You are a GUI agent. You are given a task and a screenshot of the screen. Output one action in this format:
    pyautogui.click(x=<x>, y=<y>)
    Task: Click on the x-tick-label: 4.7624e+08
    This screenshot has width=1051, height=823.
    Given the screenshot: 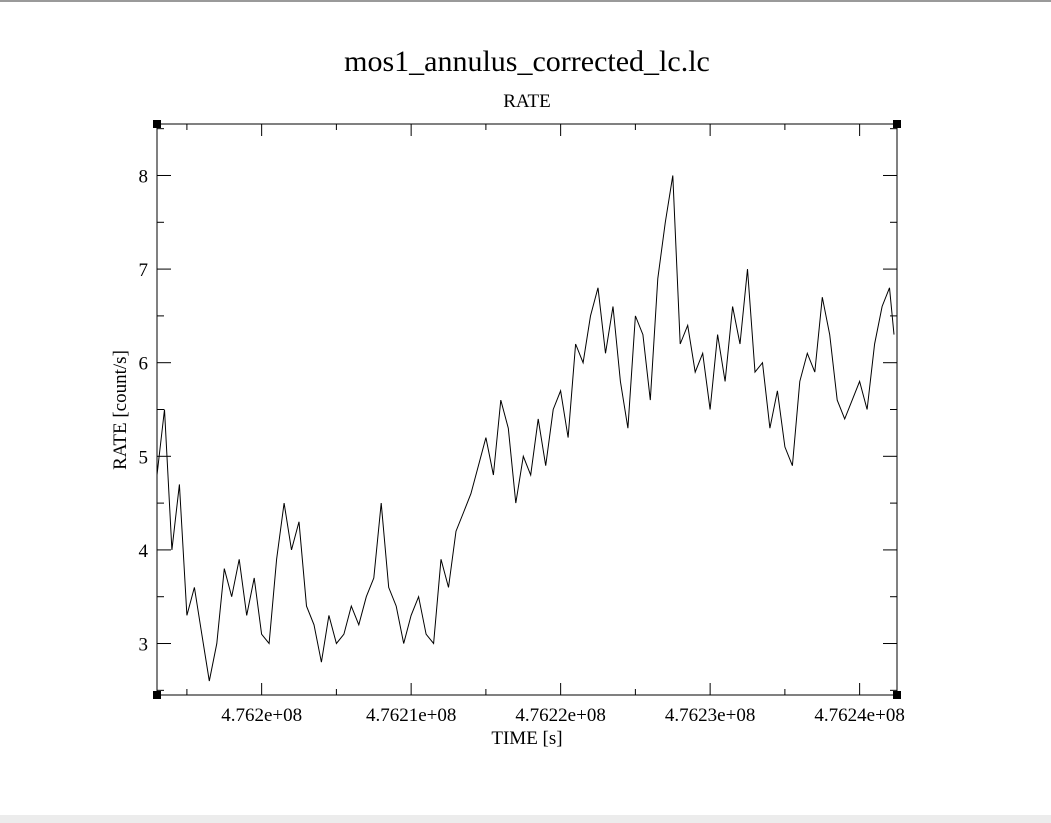 What is the action you would take?
    pyautogui.click(x=859, y=715)
    